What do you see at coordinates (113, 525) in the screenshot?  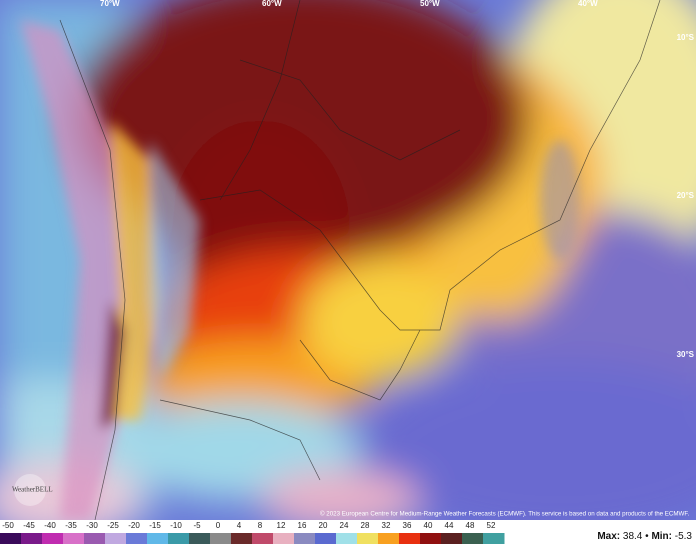 I see `colorbar-tick-label: -25` at bounding box center [113, 525].